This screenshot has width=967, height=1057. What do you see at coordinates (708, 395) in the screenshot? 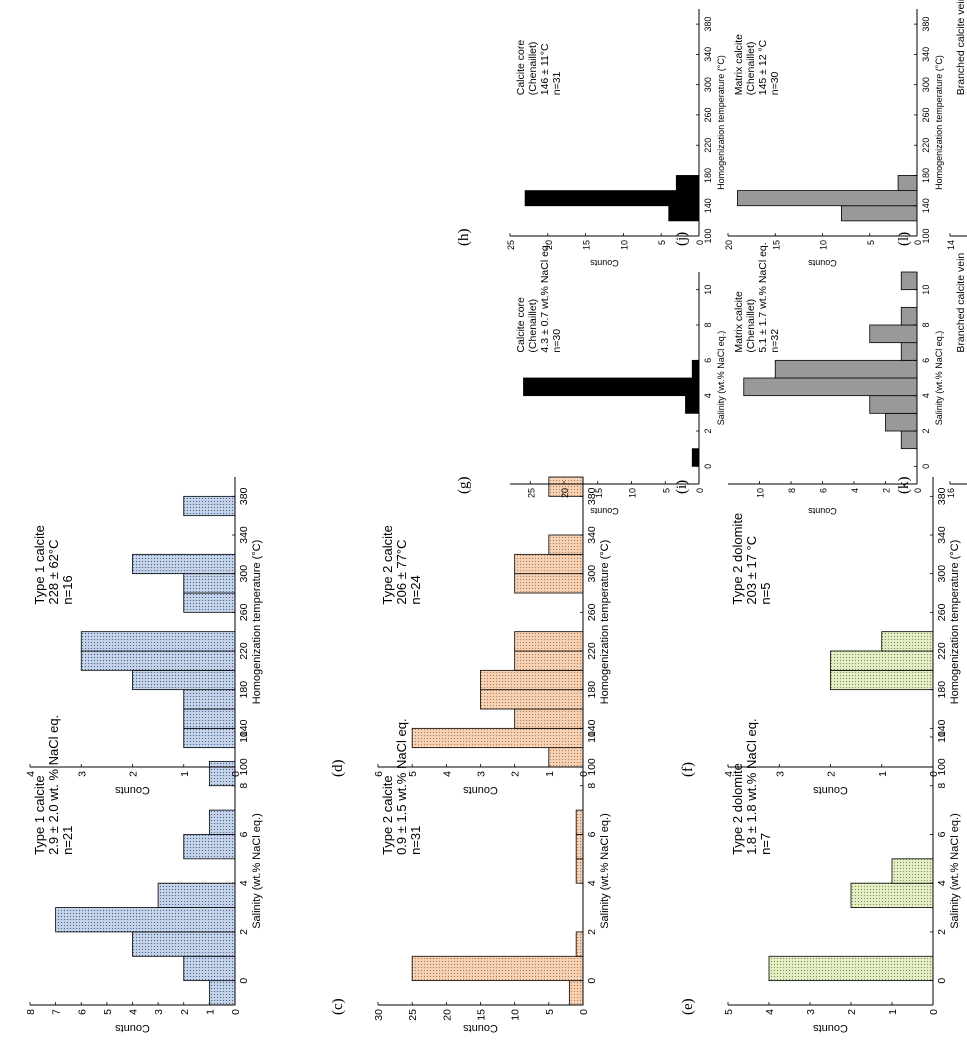
I see `x-tick-label: 4` at bounding box center [708, 395].